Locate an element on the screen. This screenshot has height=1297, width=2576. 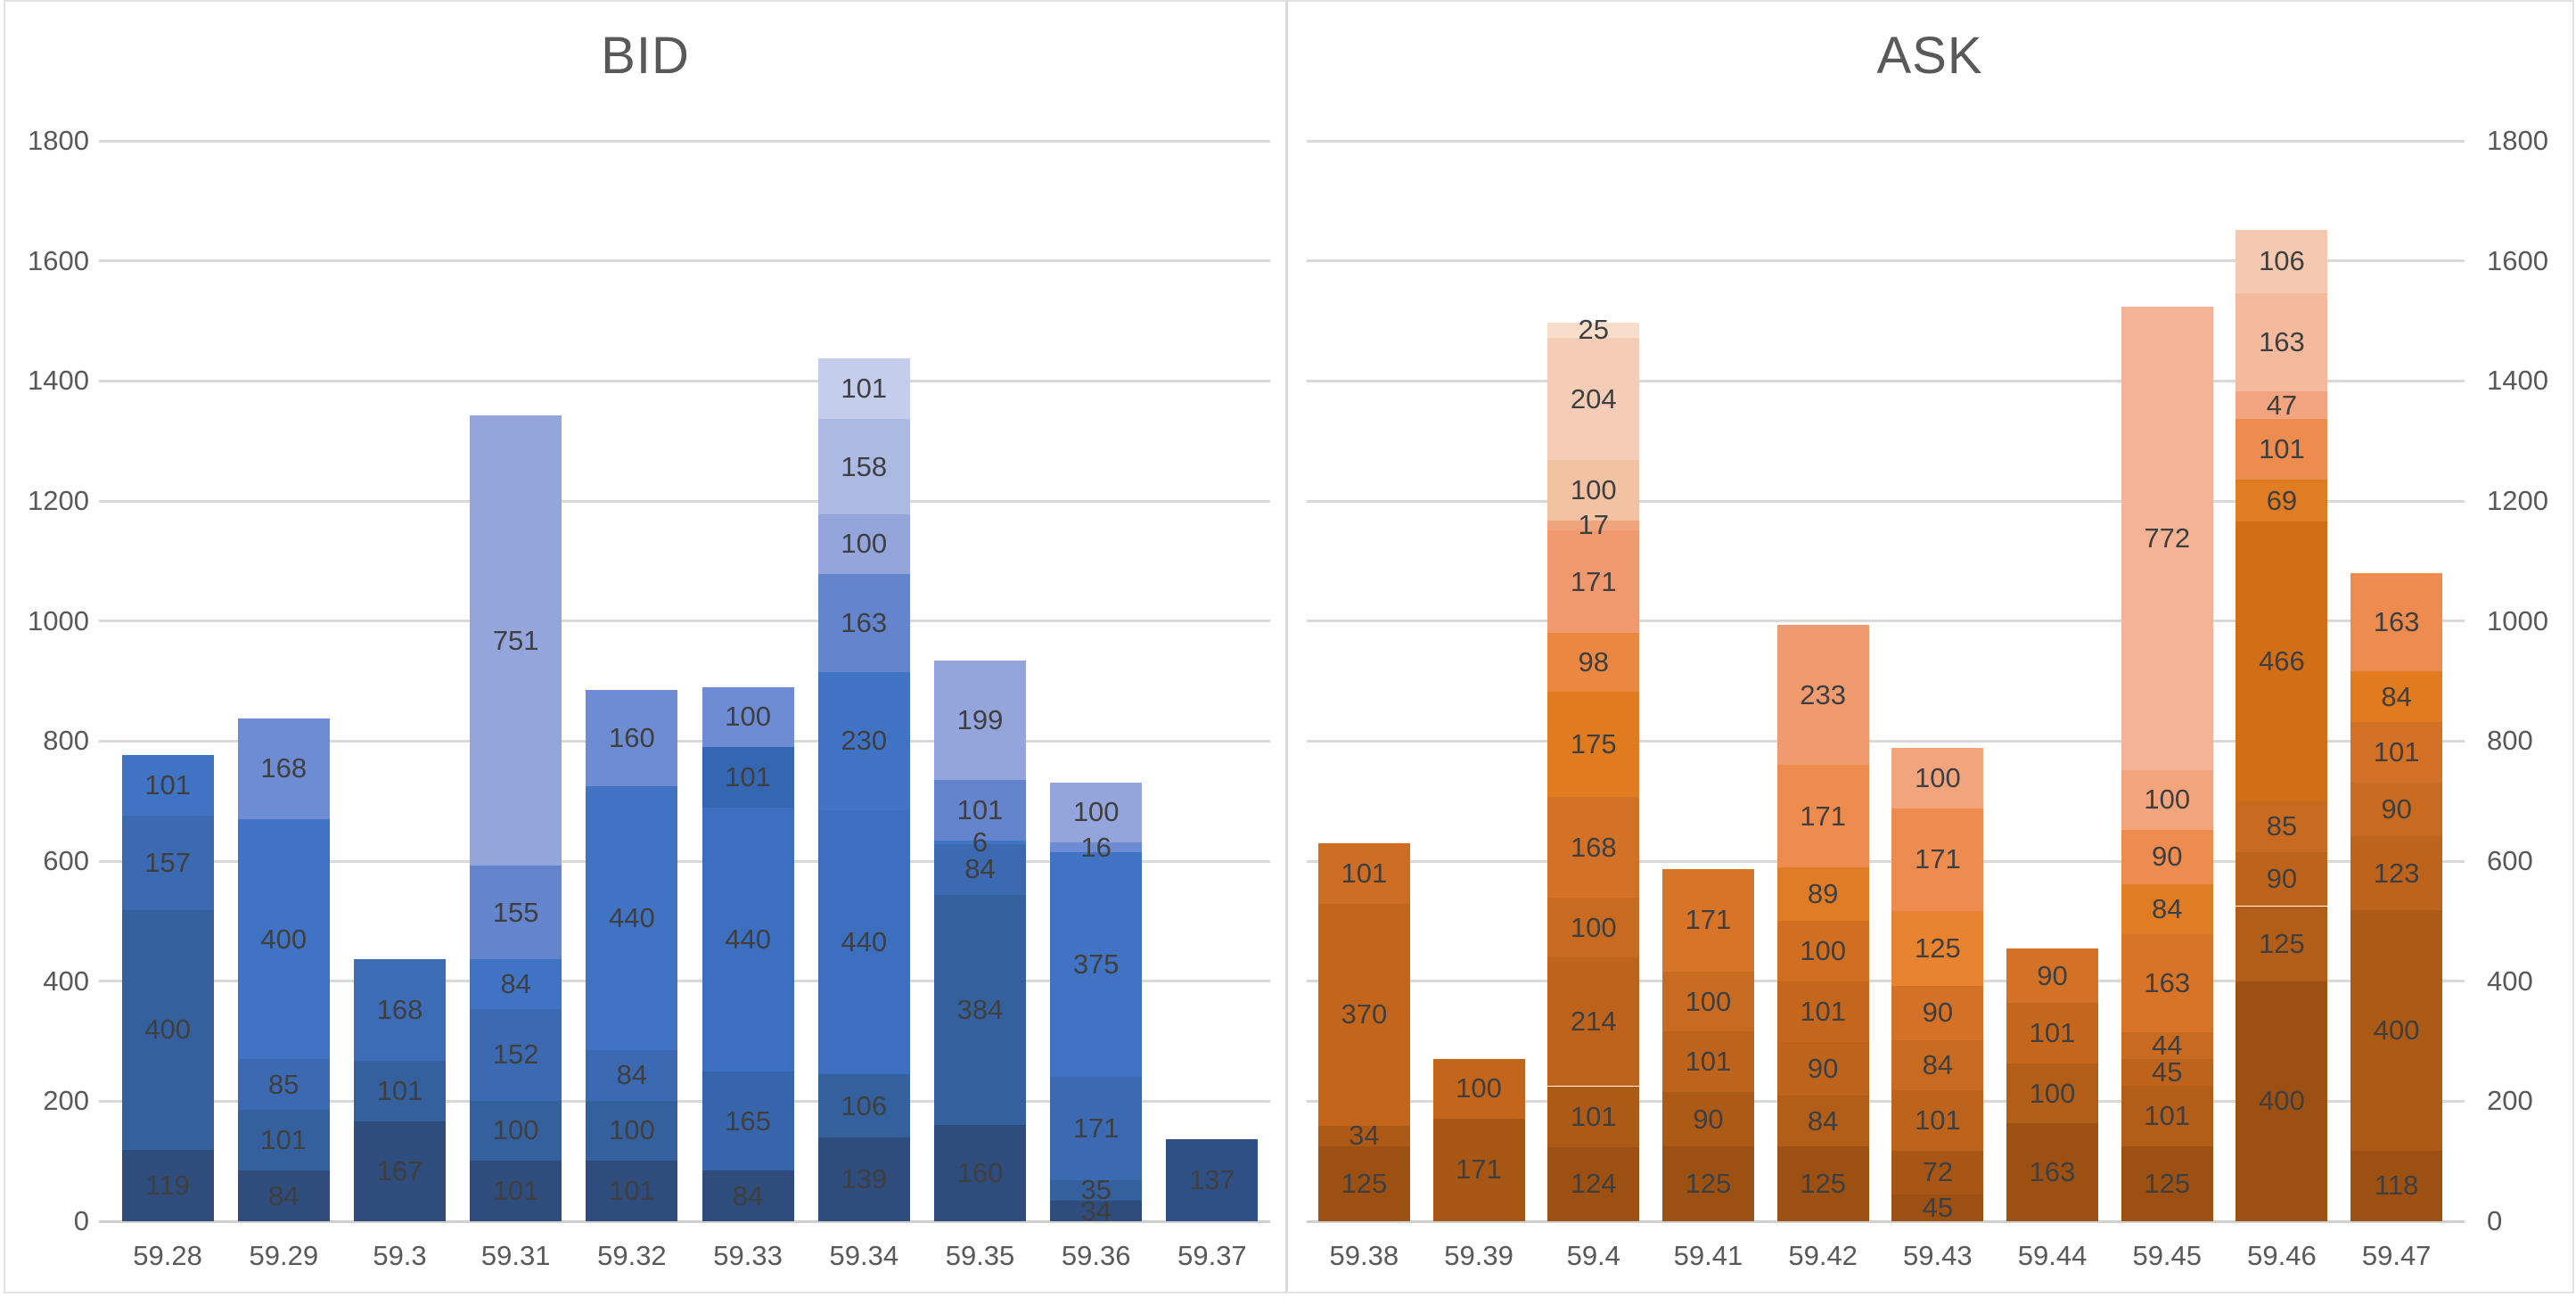
segment-value-label: 384 is located at coordinates (980, 1009).